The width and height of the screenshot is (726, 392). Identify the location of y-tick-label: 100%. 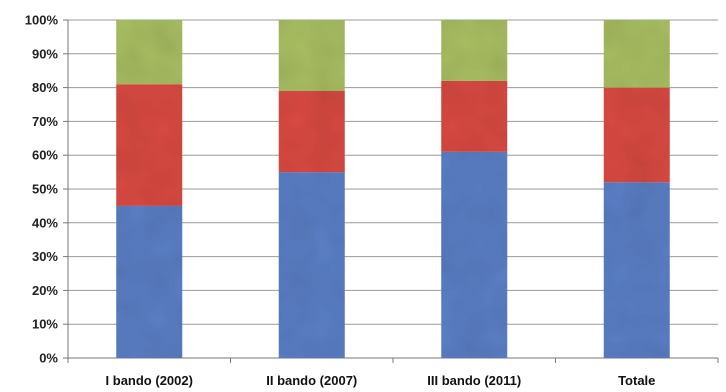
(42, 20).